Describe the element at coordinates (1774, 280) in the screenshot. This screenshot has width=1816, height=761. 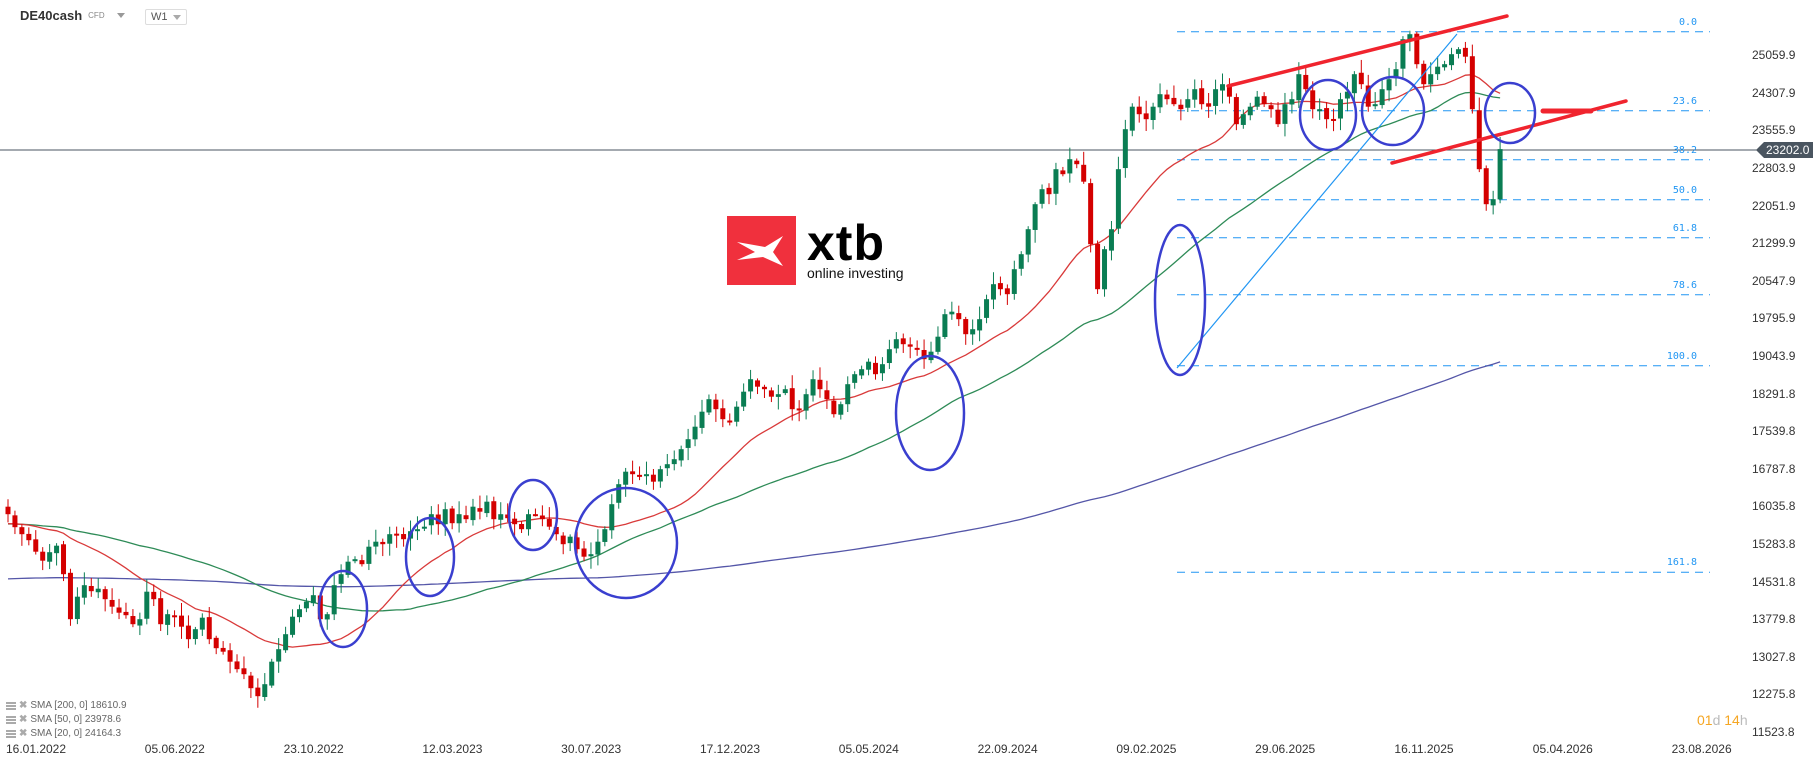
I see `price-axis-tick: 20547.9` at that location.